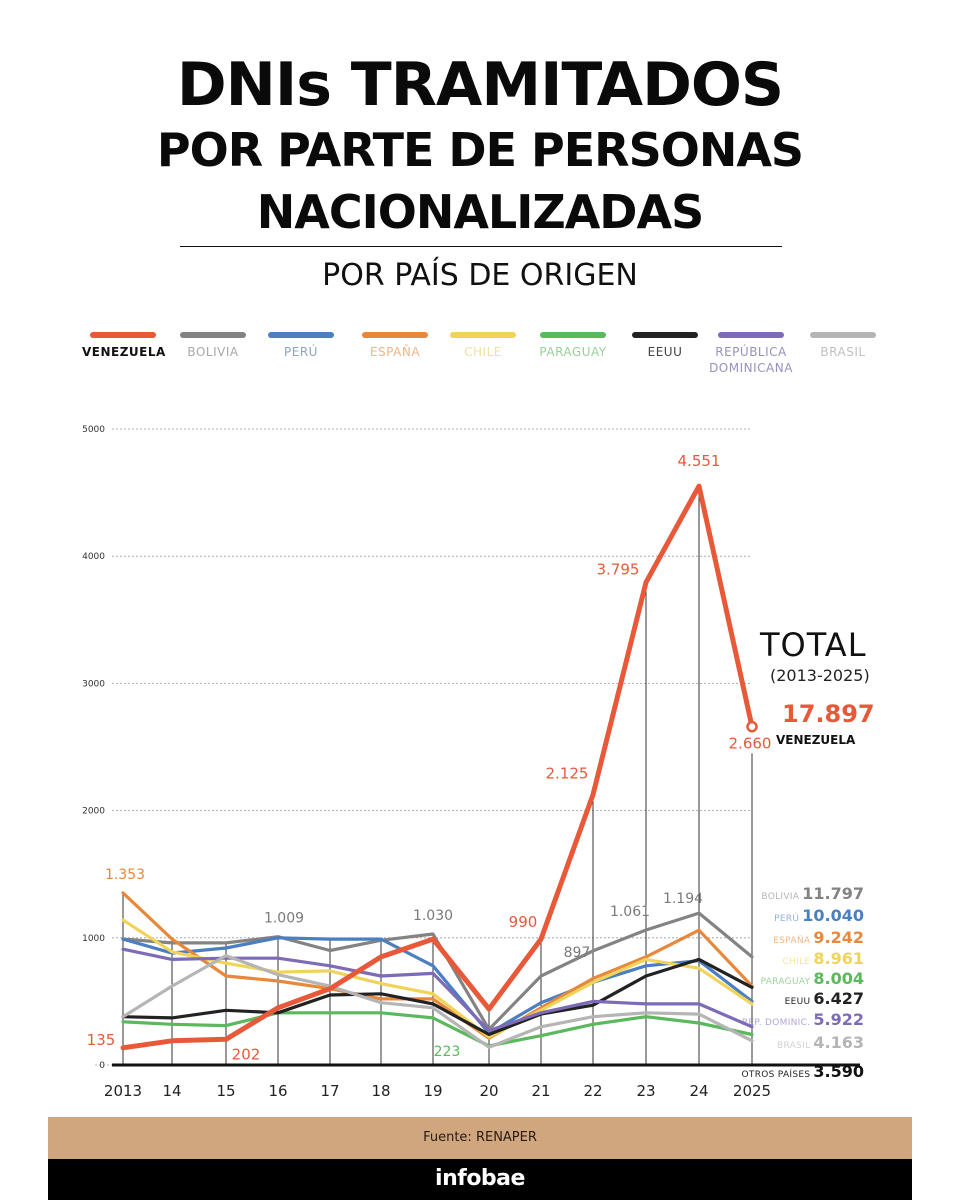  Describe the element at coordinates (796, 962) in the screenshot. I see `country-total-label: CHILE` at that location.